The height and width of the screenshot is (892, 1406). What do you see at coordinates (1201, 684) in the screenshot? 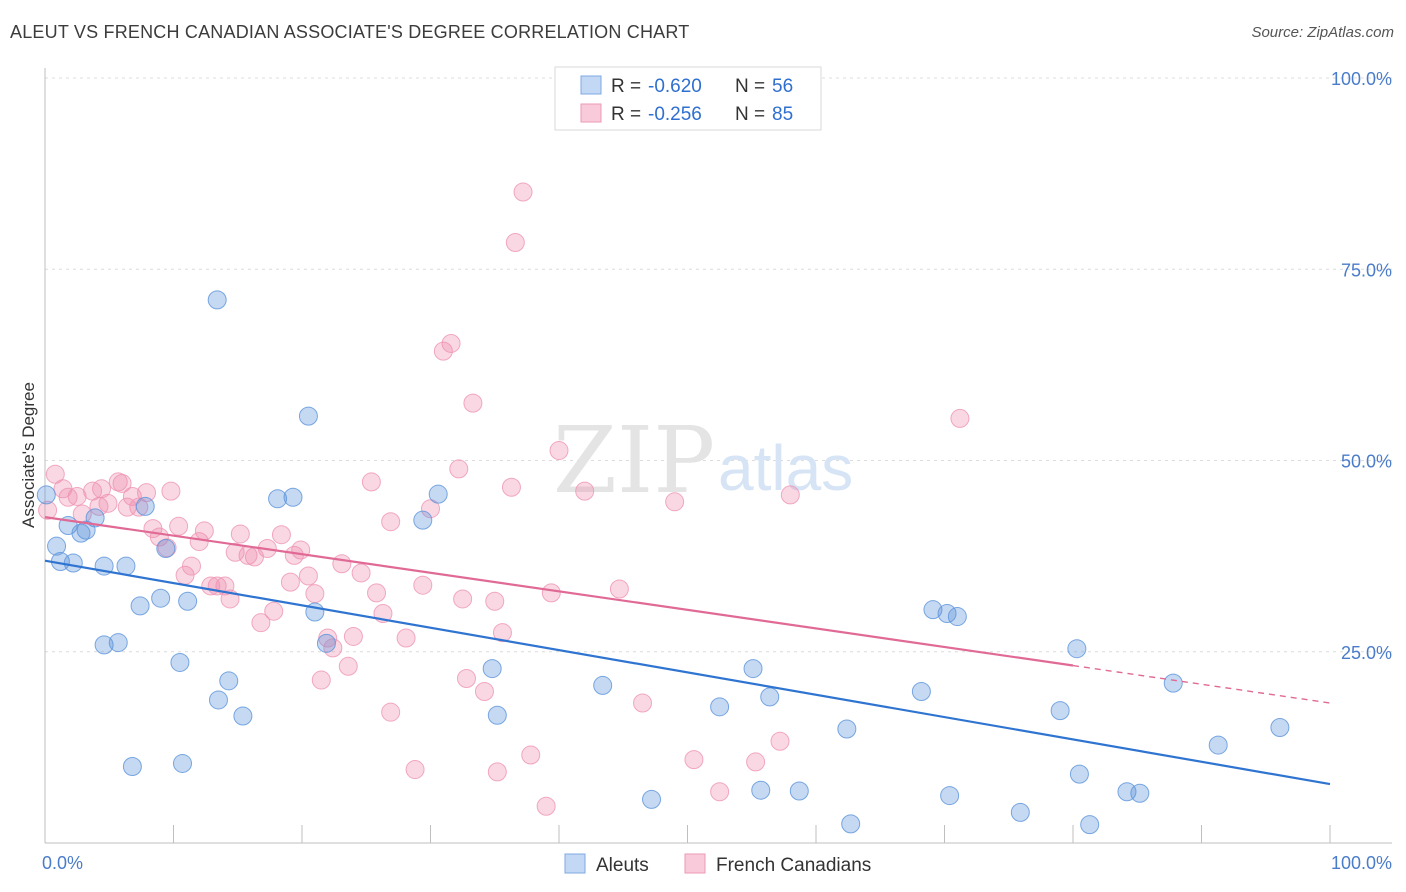
I see `trend-line-french-extension` at bounding box center [1201, 684].